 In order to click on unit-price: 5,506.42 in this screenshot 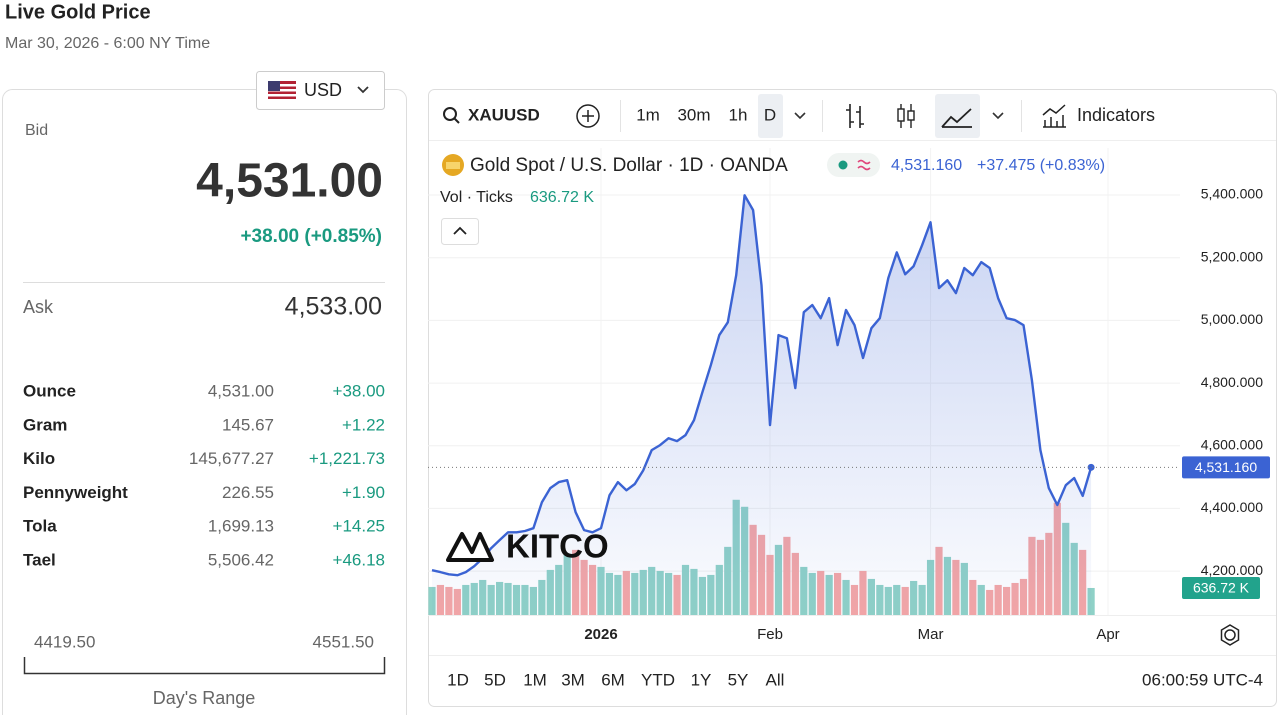, I will do `click(241, 559)`.